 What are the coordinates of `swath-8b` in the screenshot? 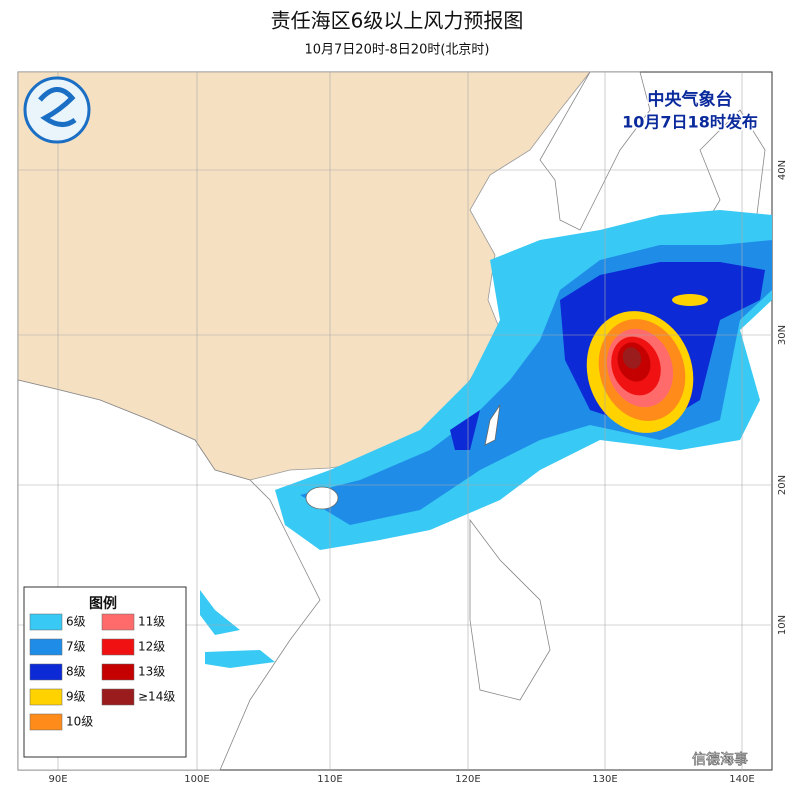 It's located at (465, 430).